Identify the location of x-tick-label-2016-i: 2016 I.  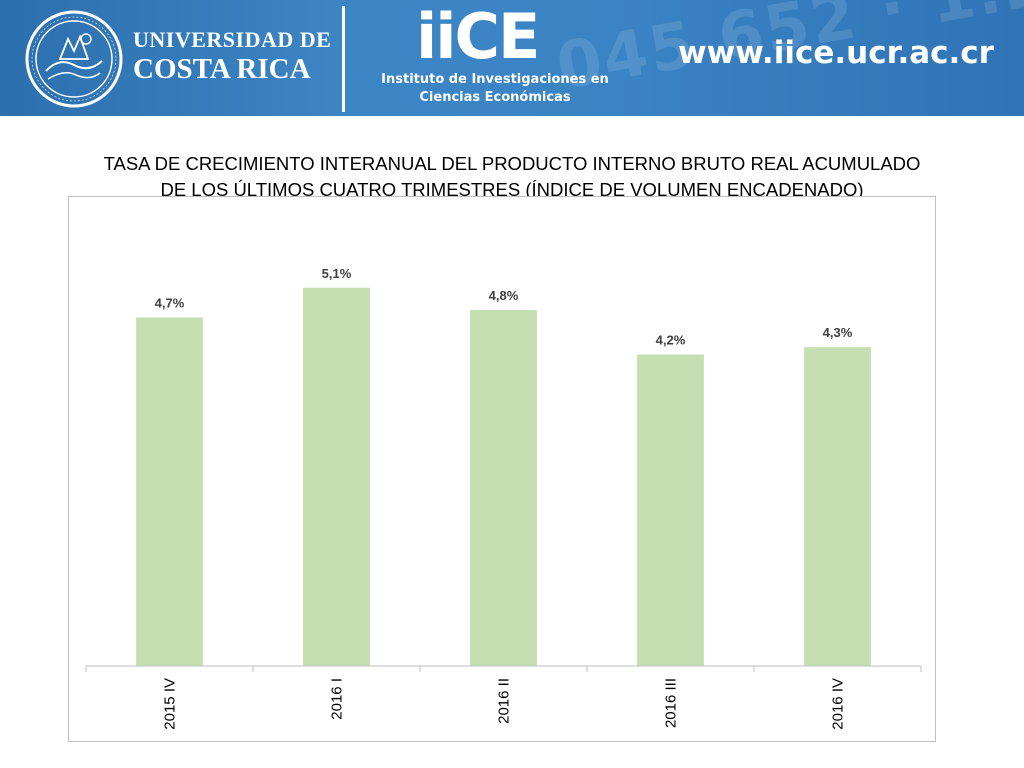
(337, 699).